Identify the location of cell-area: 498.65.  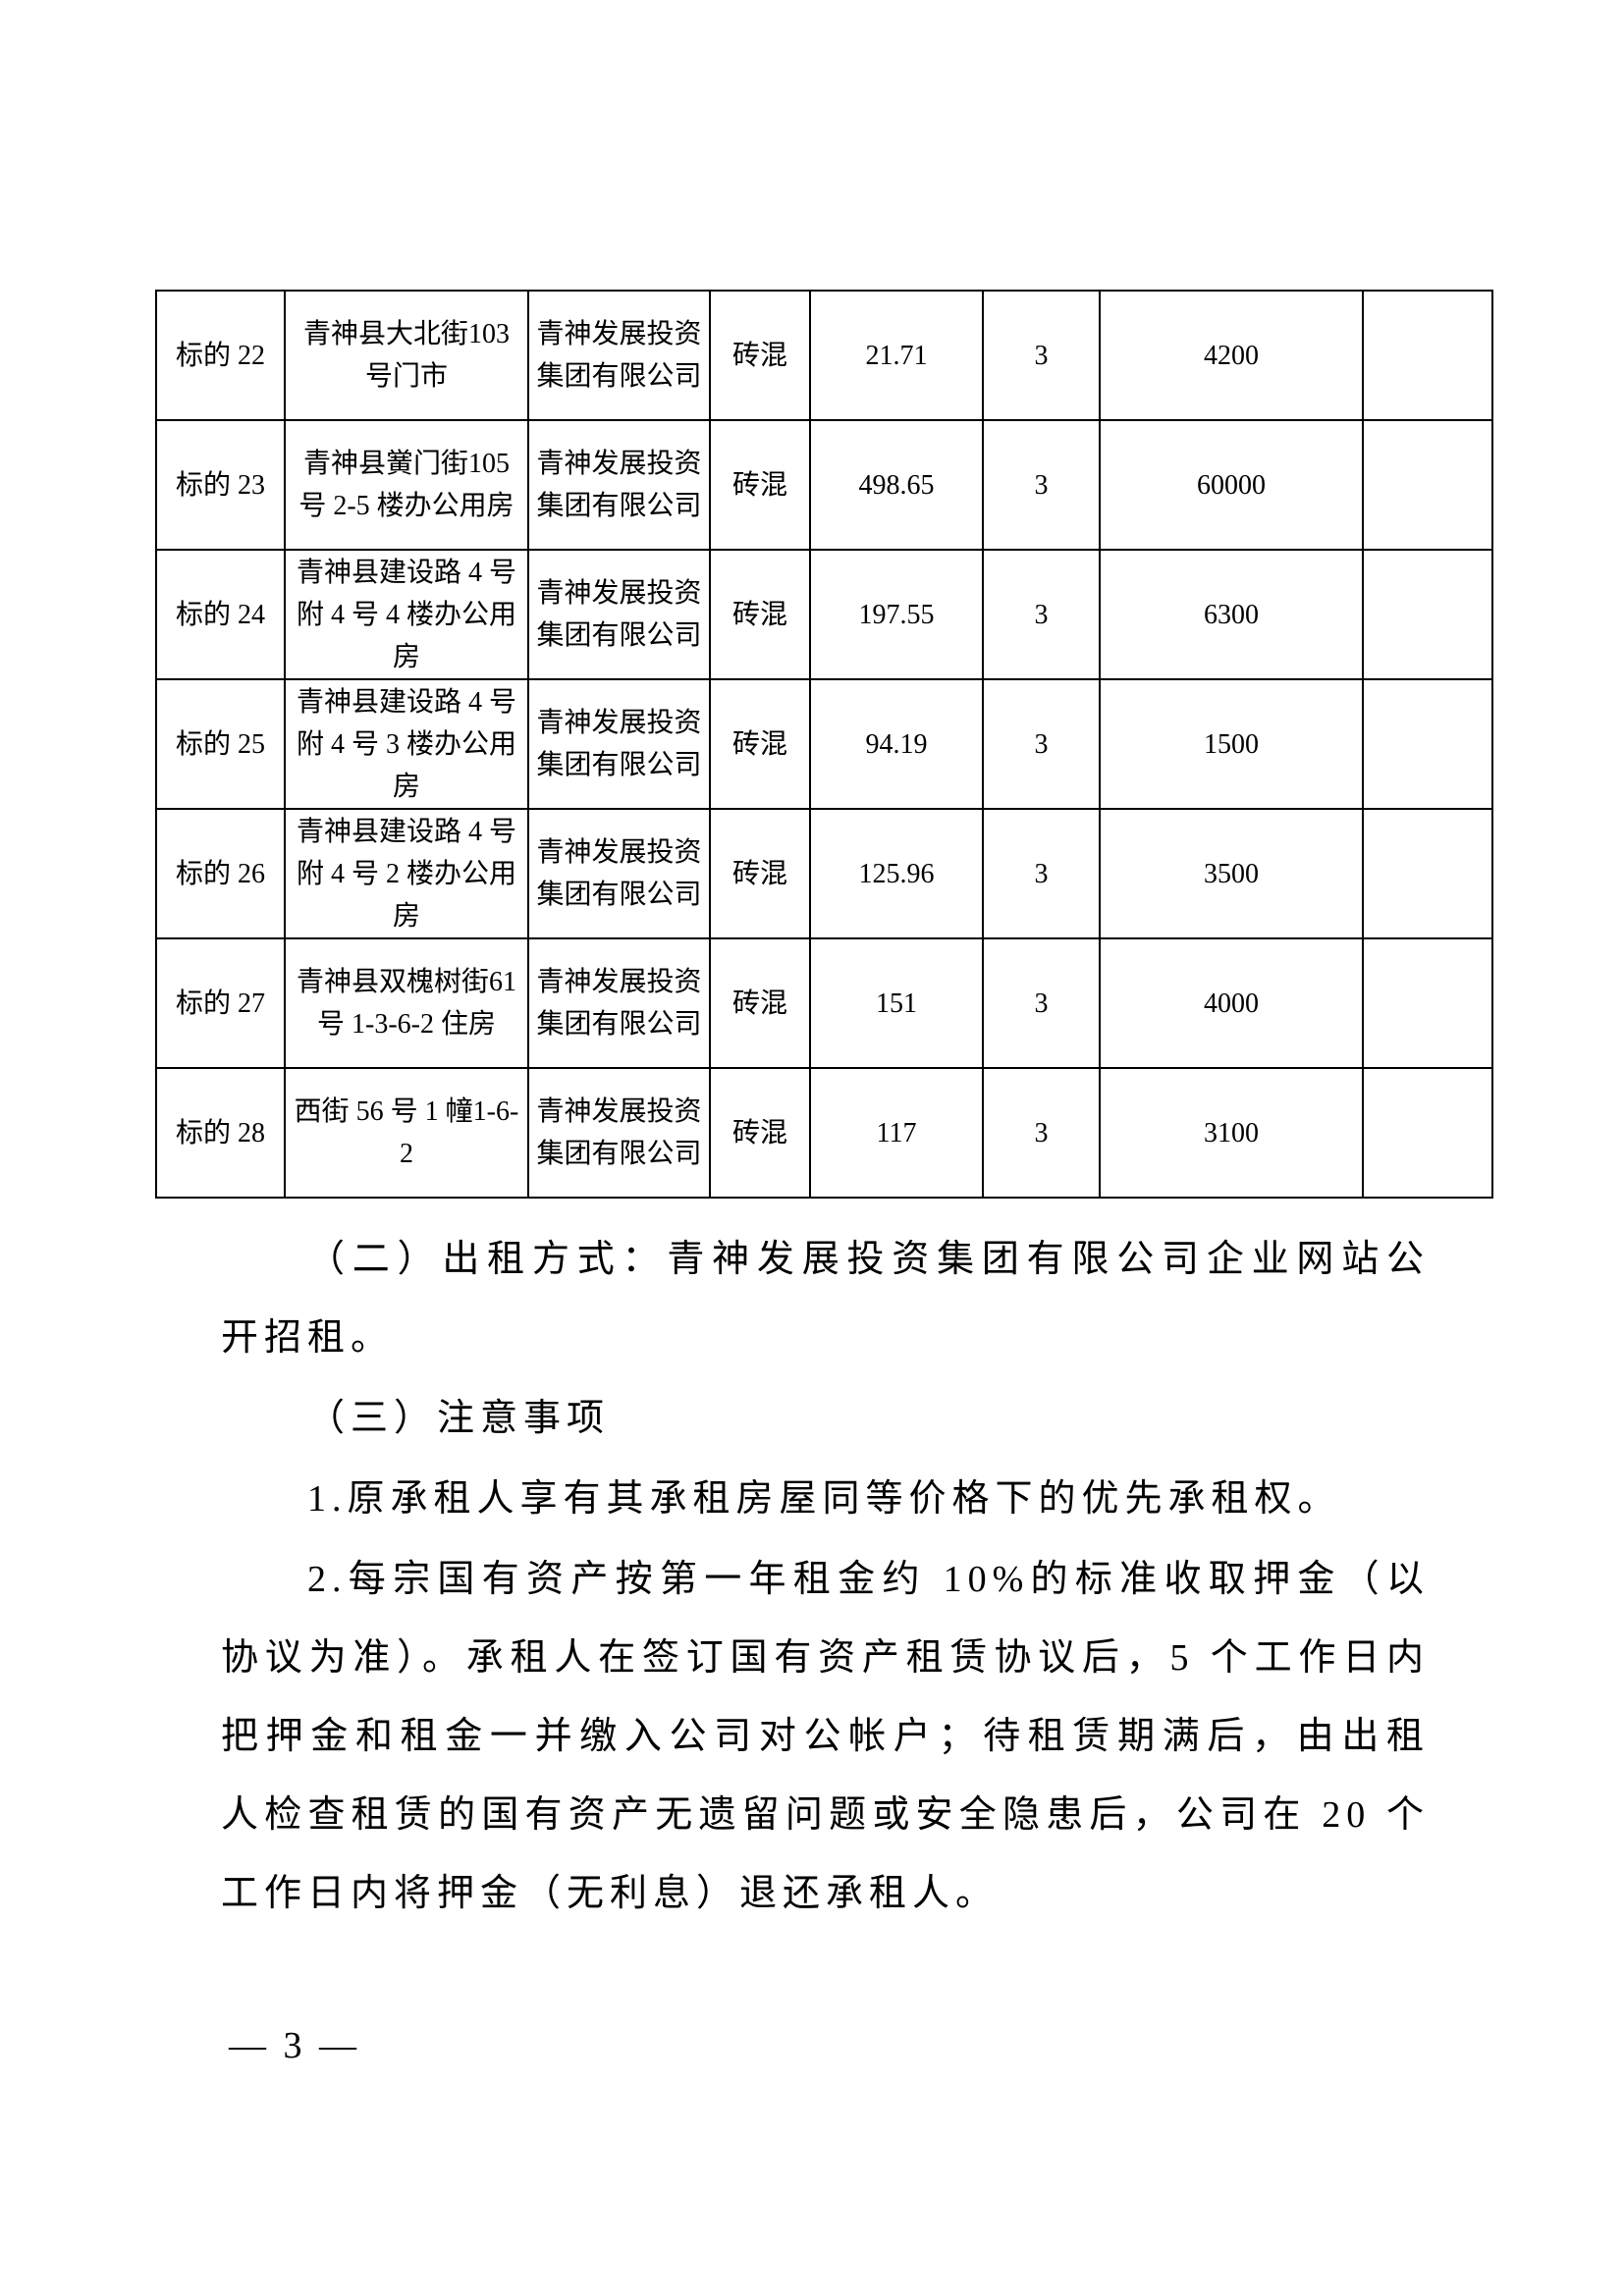
(896, 485).